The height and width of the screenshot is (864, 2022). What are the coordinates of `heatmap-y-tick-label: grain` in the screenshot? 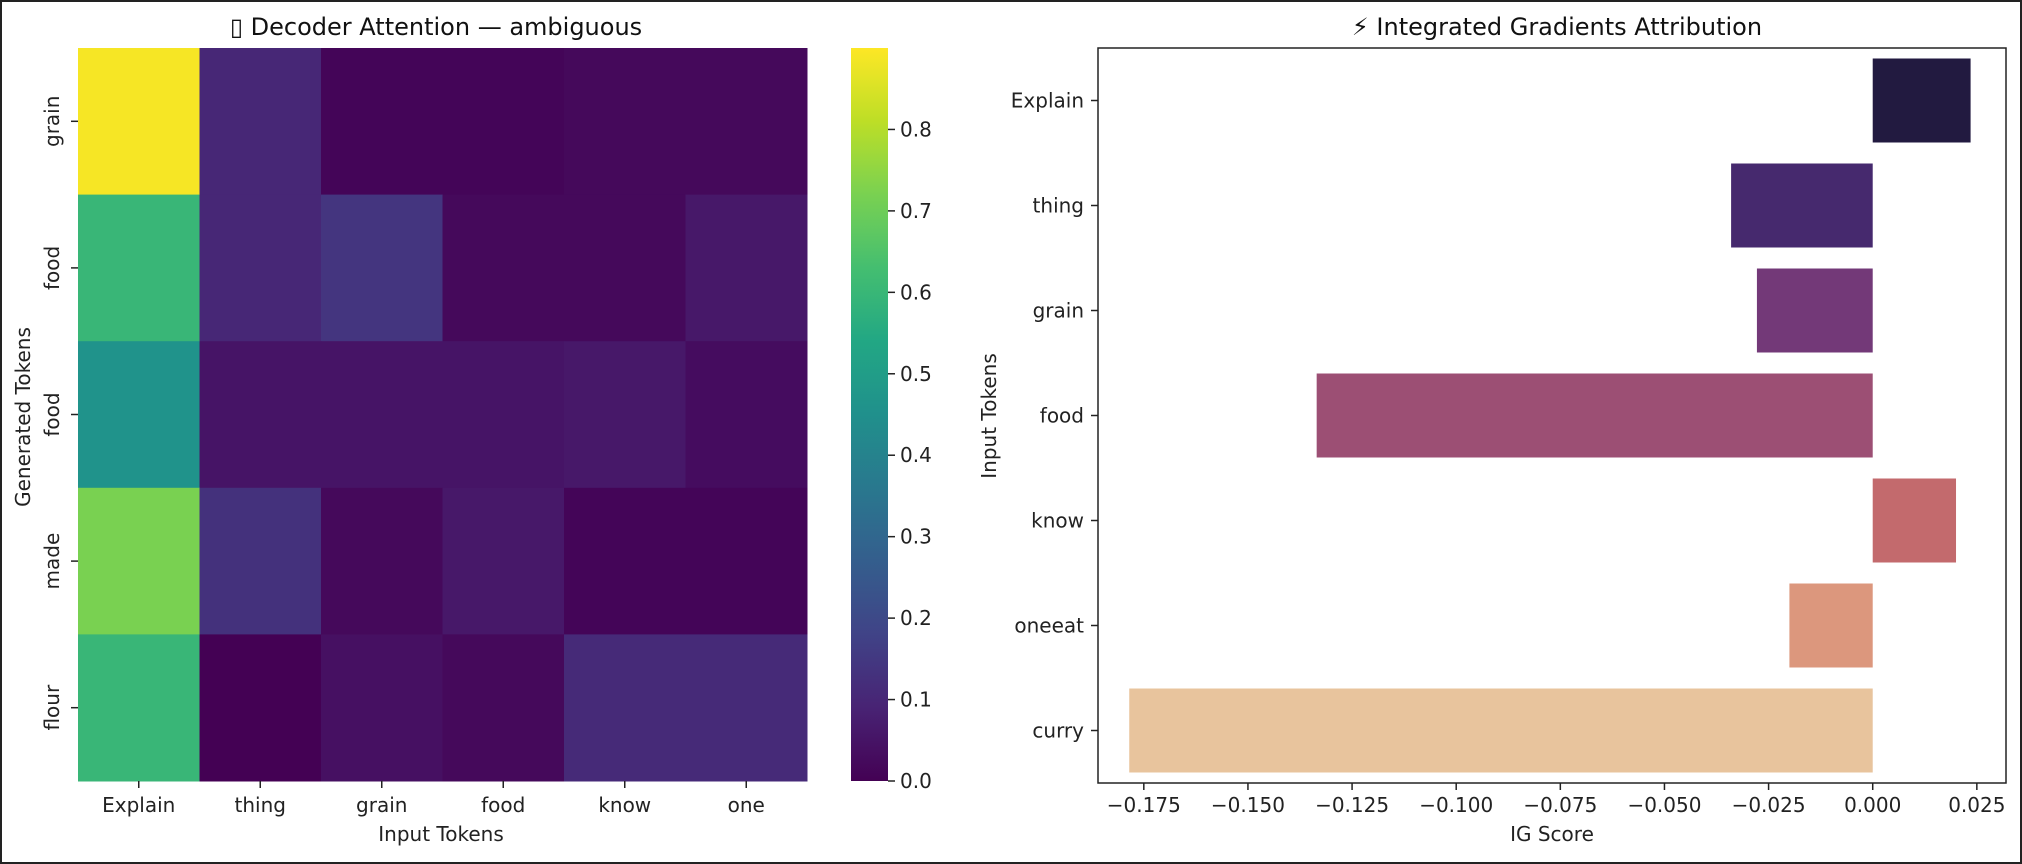 It's located at (52, 121).